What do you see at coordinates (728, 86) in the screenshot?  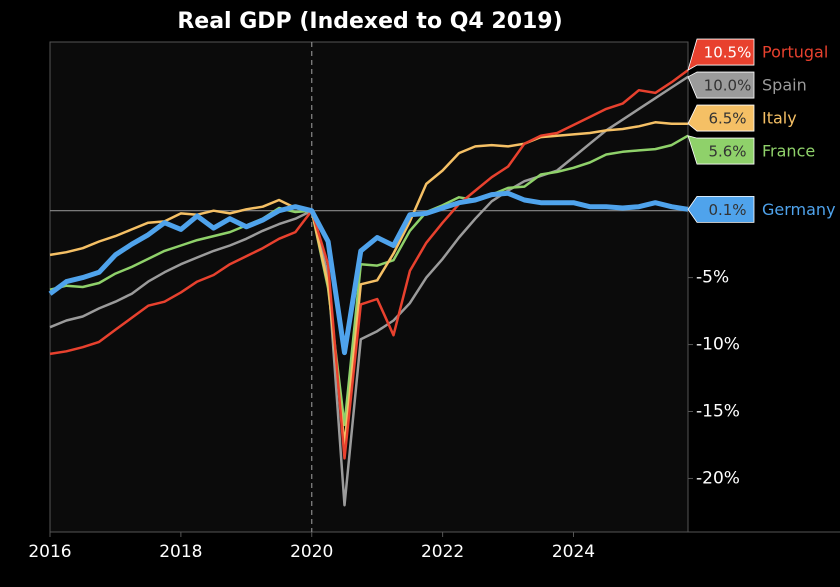 I see `end-label-value: 10.0%` at bounding box center [728, 86].